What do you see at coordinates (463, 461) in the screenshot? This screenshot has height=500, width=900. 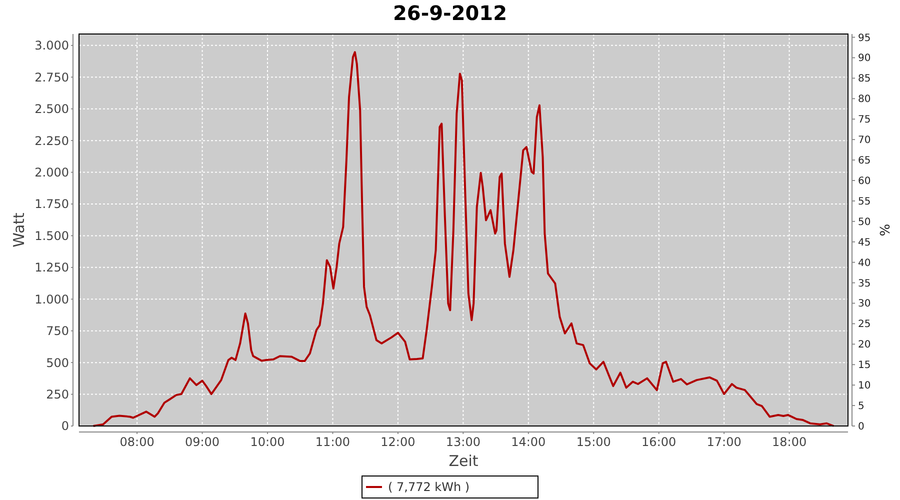 I see `x-axis-title: Zeit` at bounding box center [463, 461].